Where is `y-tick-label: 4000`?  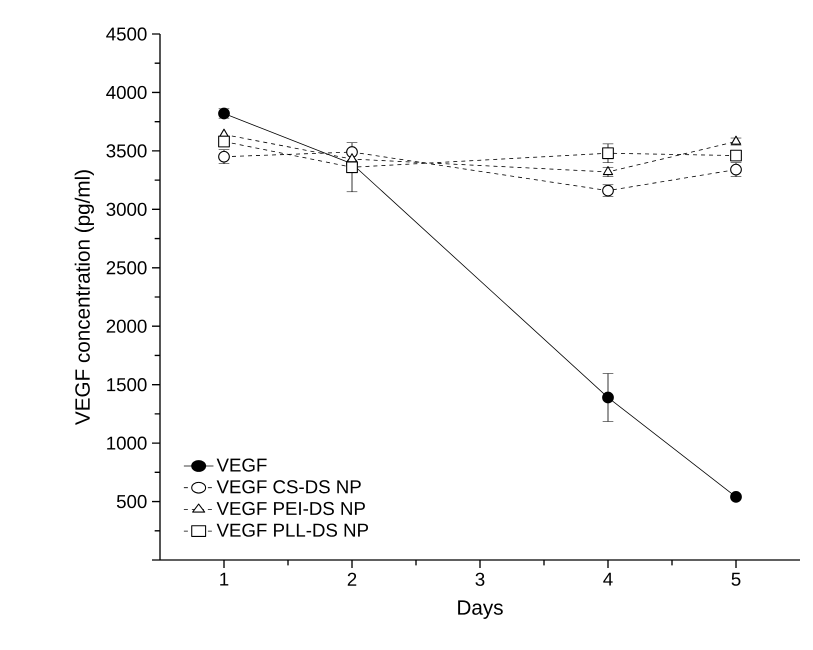
y-tick-label: 4000 is located at coordinates (126, 93).